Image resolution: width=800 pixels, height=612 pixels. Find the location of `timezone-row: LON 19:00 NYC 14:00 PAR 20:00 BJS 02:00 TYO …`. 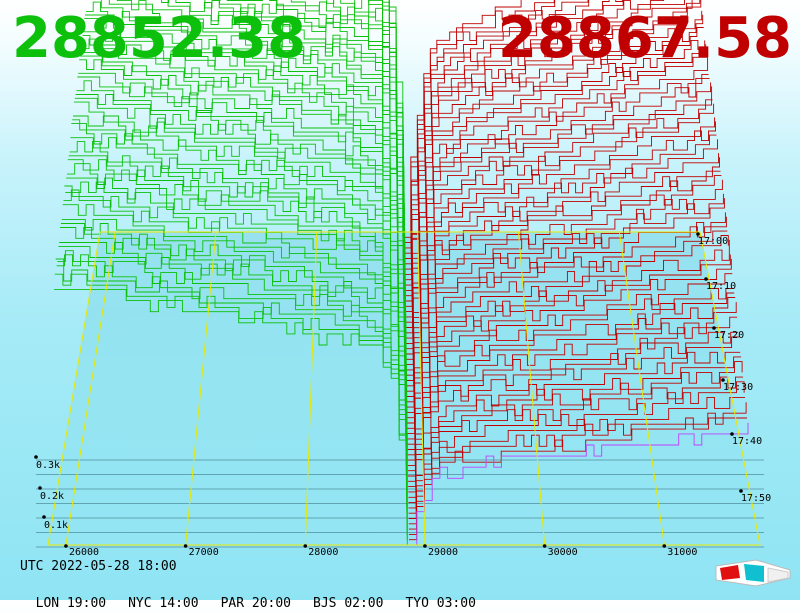

timezone-row: LON 19:00 NYC 14:00 PAR 20:00 BJS 02:00 TYO … is located at coordinates (259, 596).